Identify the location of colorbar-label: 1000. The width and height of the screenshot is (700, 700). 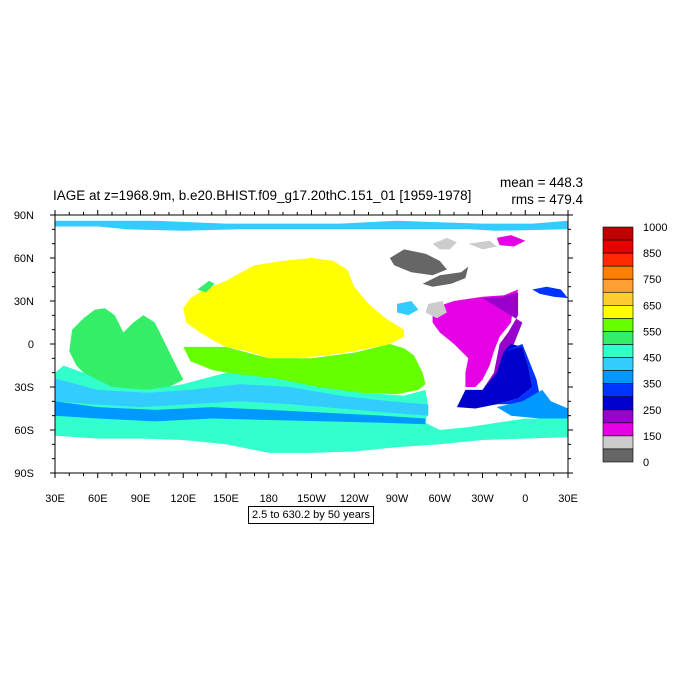
(655, 228).